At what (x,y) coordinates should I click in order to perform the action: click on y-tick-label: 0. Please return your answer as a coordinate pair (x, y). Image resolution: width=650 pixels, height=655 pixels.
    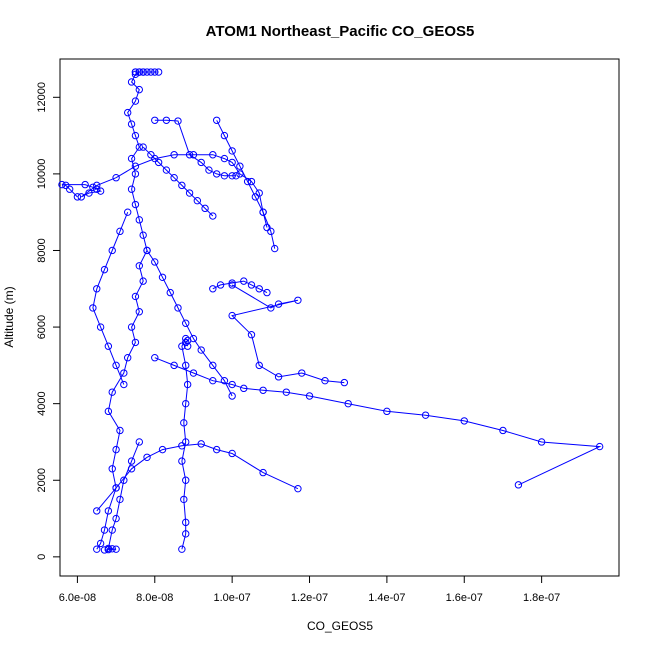
    Looking at the image, I should click on (42, 557).